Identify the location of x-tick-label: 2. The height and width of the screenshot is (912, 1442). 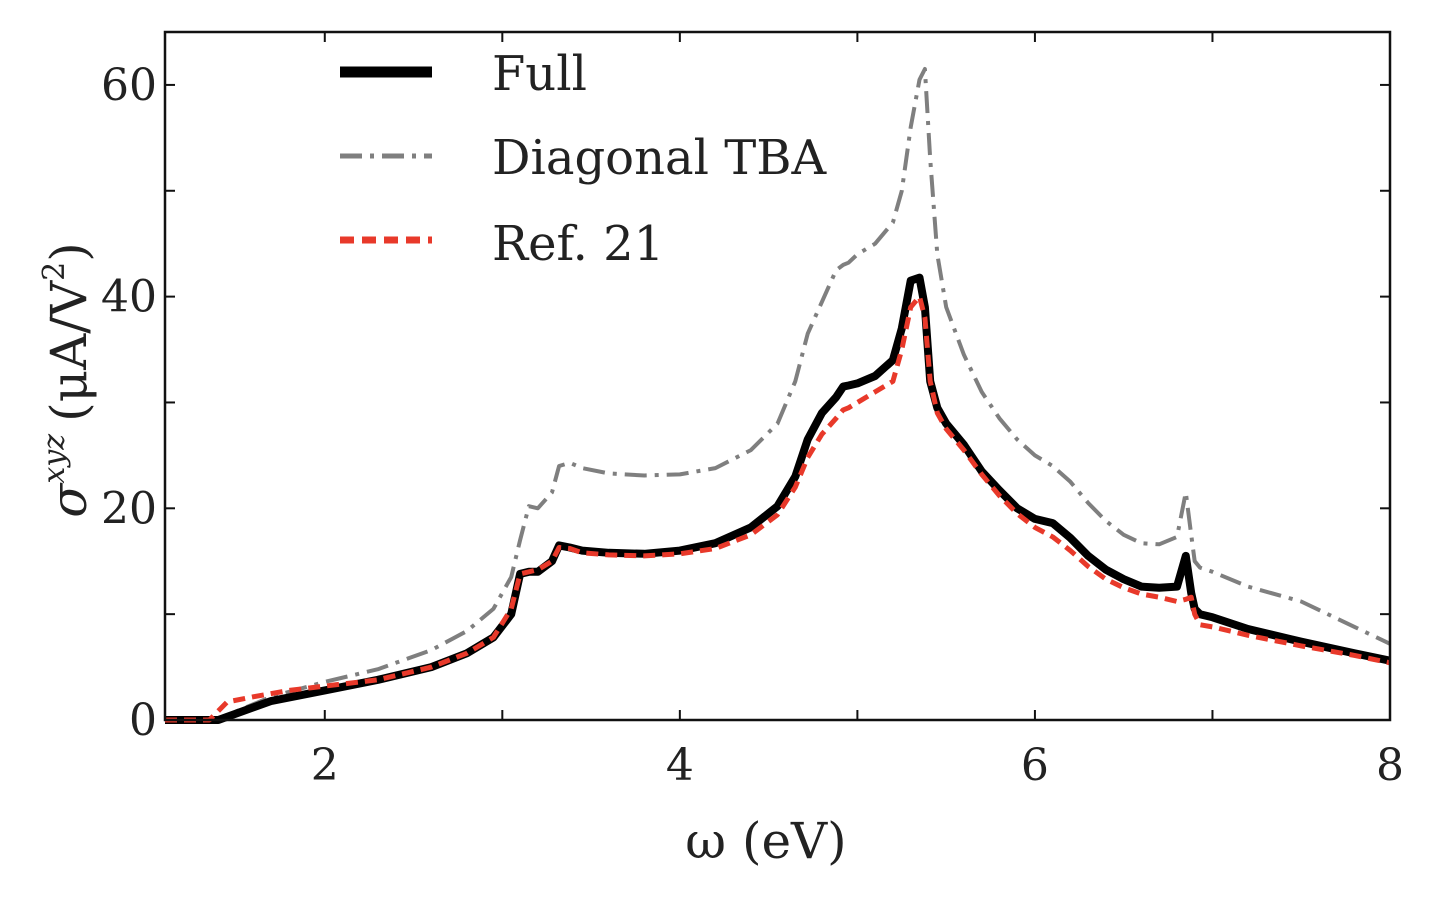
(325, 765).